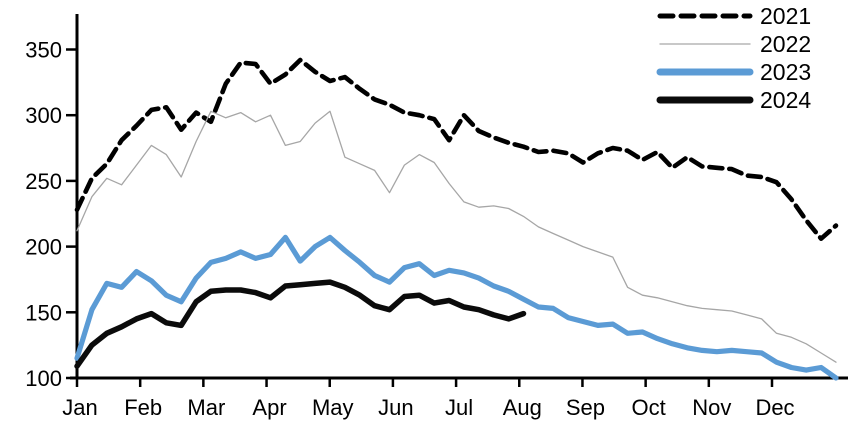 The width and height of the screenshot is (852, 430). What do you see at coordinates (300, 324) in the screenshot?
I see `series-line-2024` at bounding box center [300, 324].